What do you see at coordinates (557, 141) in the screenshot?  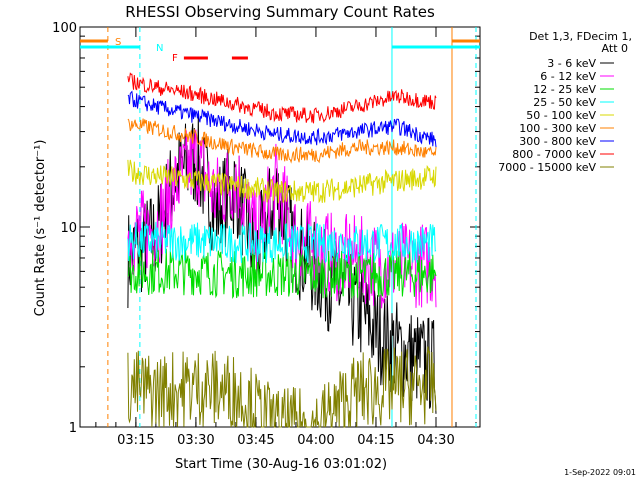 I see `legend-label: 300 - 800 keV` at bounding box center [557, 141].